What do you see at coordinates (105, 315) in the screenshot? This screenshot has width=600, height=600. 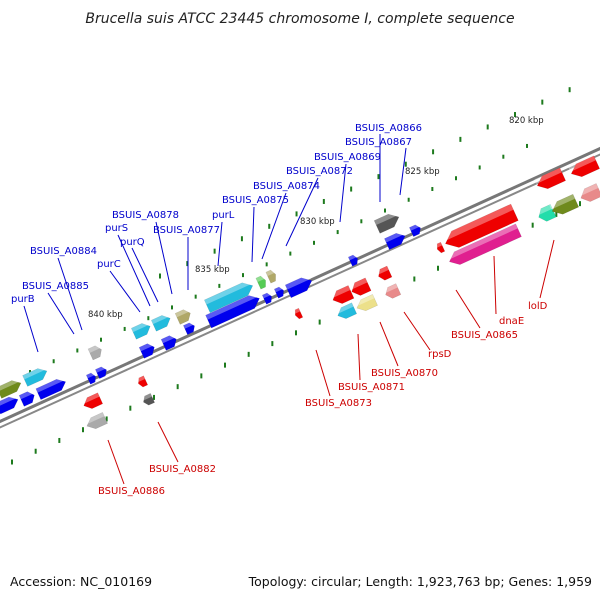 I see `kbp-label: 840 kbp` at bounding box center [105, 315].